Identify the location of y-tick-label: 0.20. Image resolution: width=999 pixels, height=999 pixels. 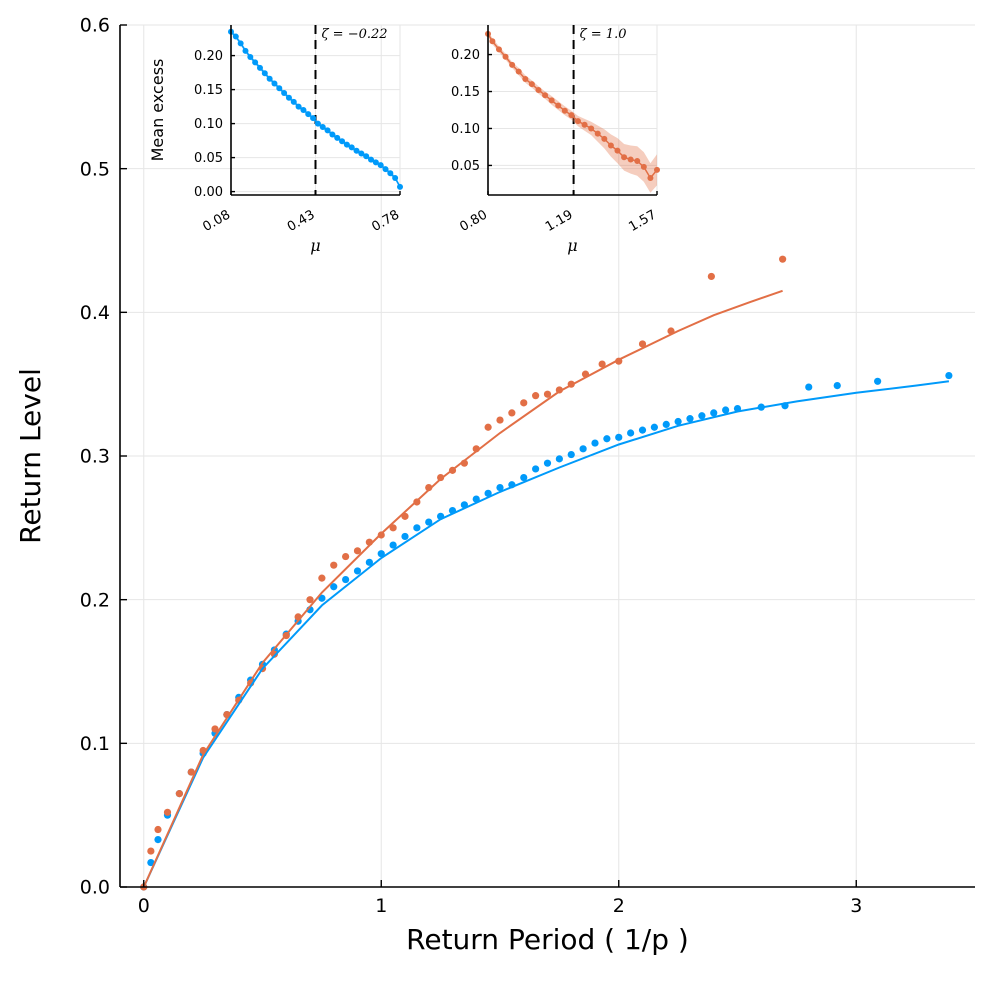
(465, 55).